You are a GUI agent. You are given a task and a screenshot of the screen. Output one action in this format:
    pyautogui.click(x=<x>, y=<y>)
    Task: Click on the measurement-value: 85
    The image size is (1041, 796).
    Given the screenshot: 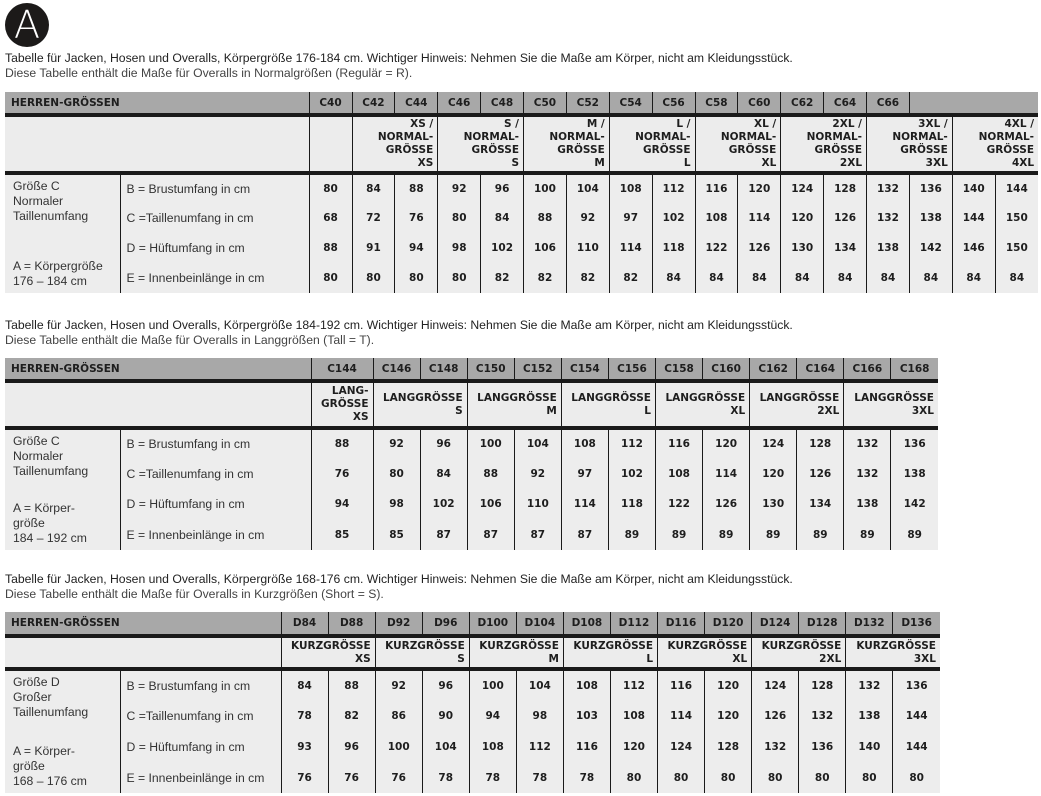 What is the action you would take?
    pyautogui.click(x=396, y=534)
    